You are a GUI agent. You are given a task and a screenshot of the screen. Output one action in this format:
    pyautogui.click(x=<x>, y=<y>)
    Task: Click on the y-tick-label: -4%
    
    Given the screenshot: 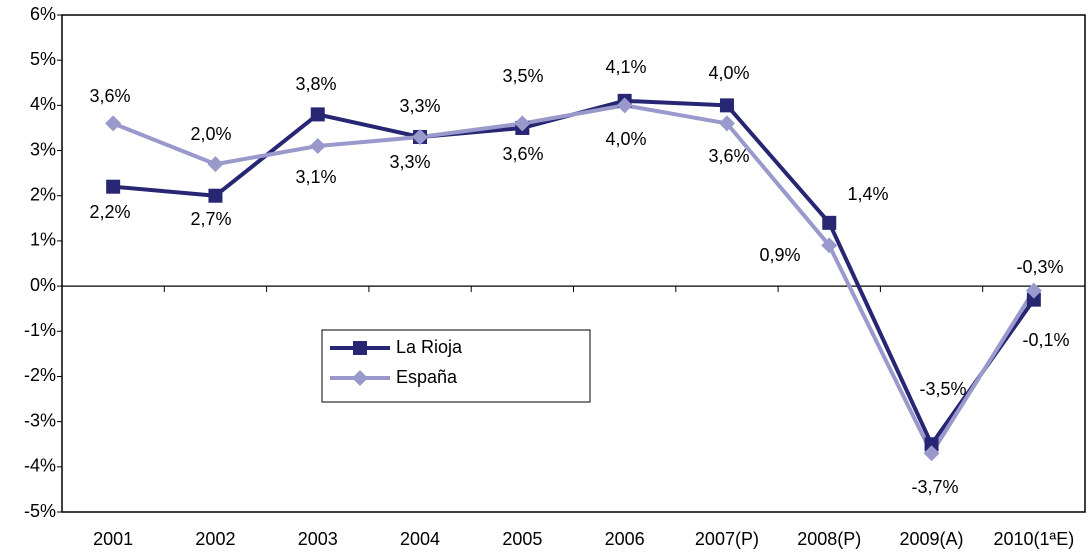 What is the action you would take?
    pyautogui.click(x=40, y=466)
    